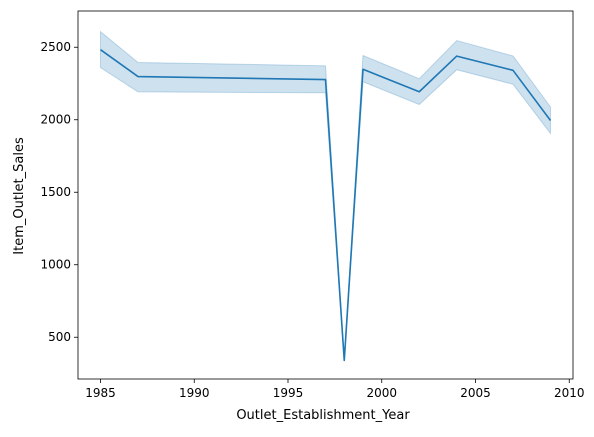 This screenshot has width=594, height=437. I want to click on y-axis: 500 1000 1500 2000 2500, so click(59, 192).